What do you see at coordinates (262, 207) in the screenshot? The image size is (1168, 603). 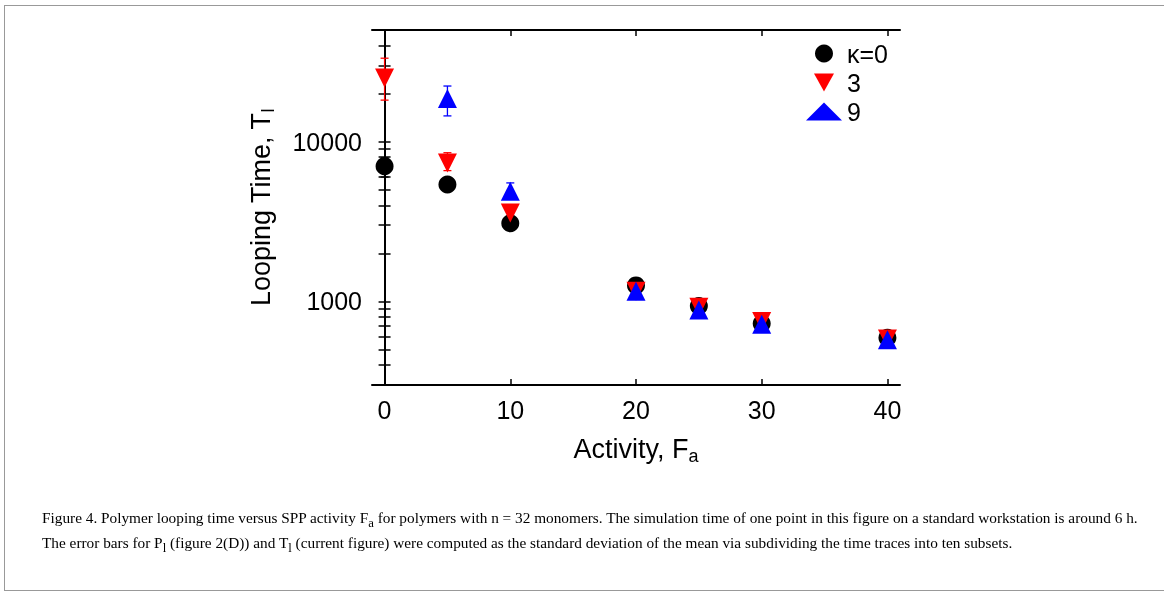 I see `y-axis-title: Looping Time, Tl` at bounding box center [262, 207].